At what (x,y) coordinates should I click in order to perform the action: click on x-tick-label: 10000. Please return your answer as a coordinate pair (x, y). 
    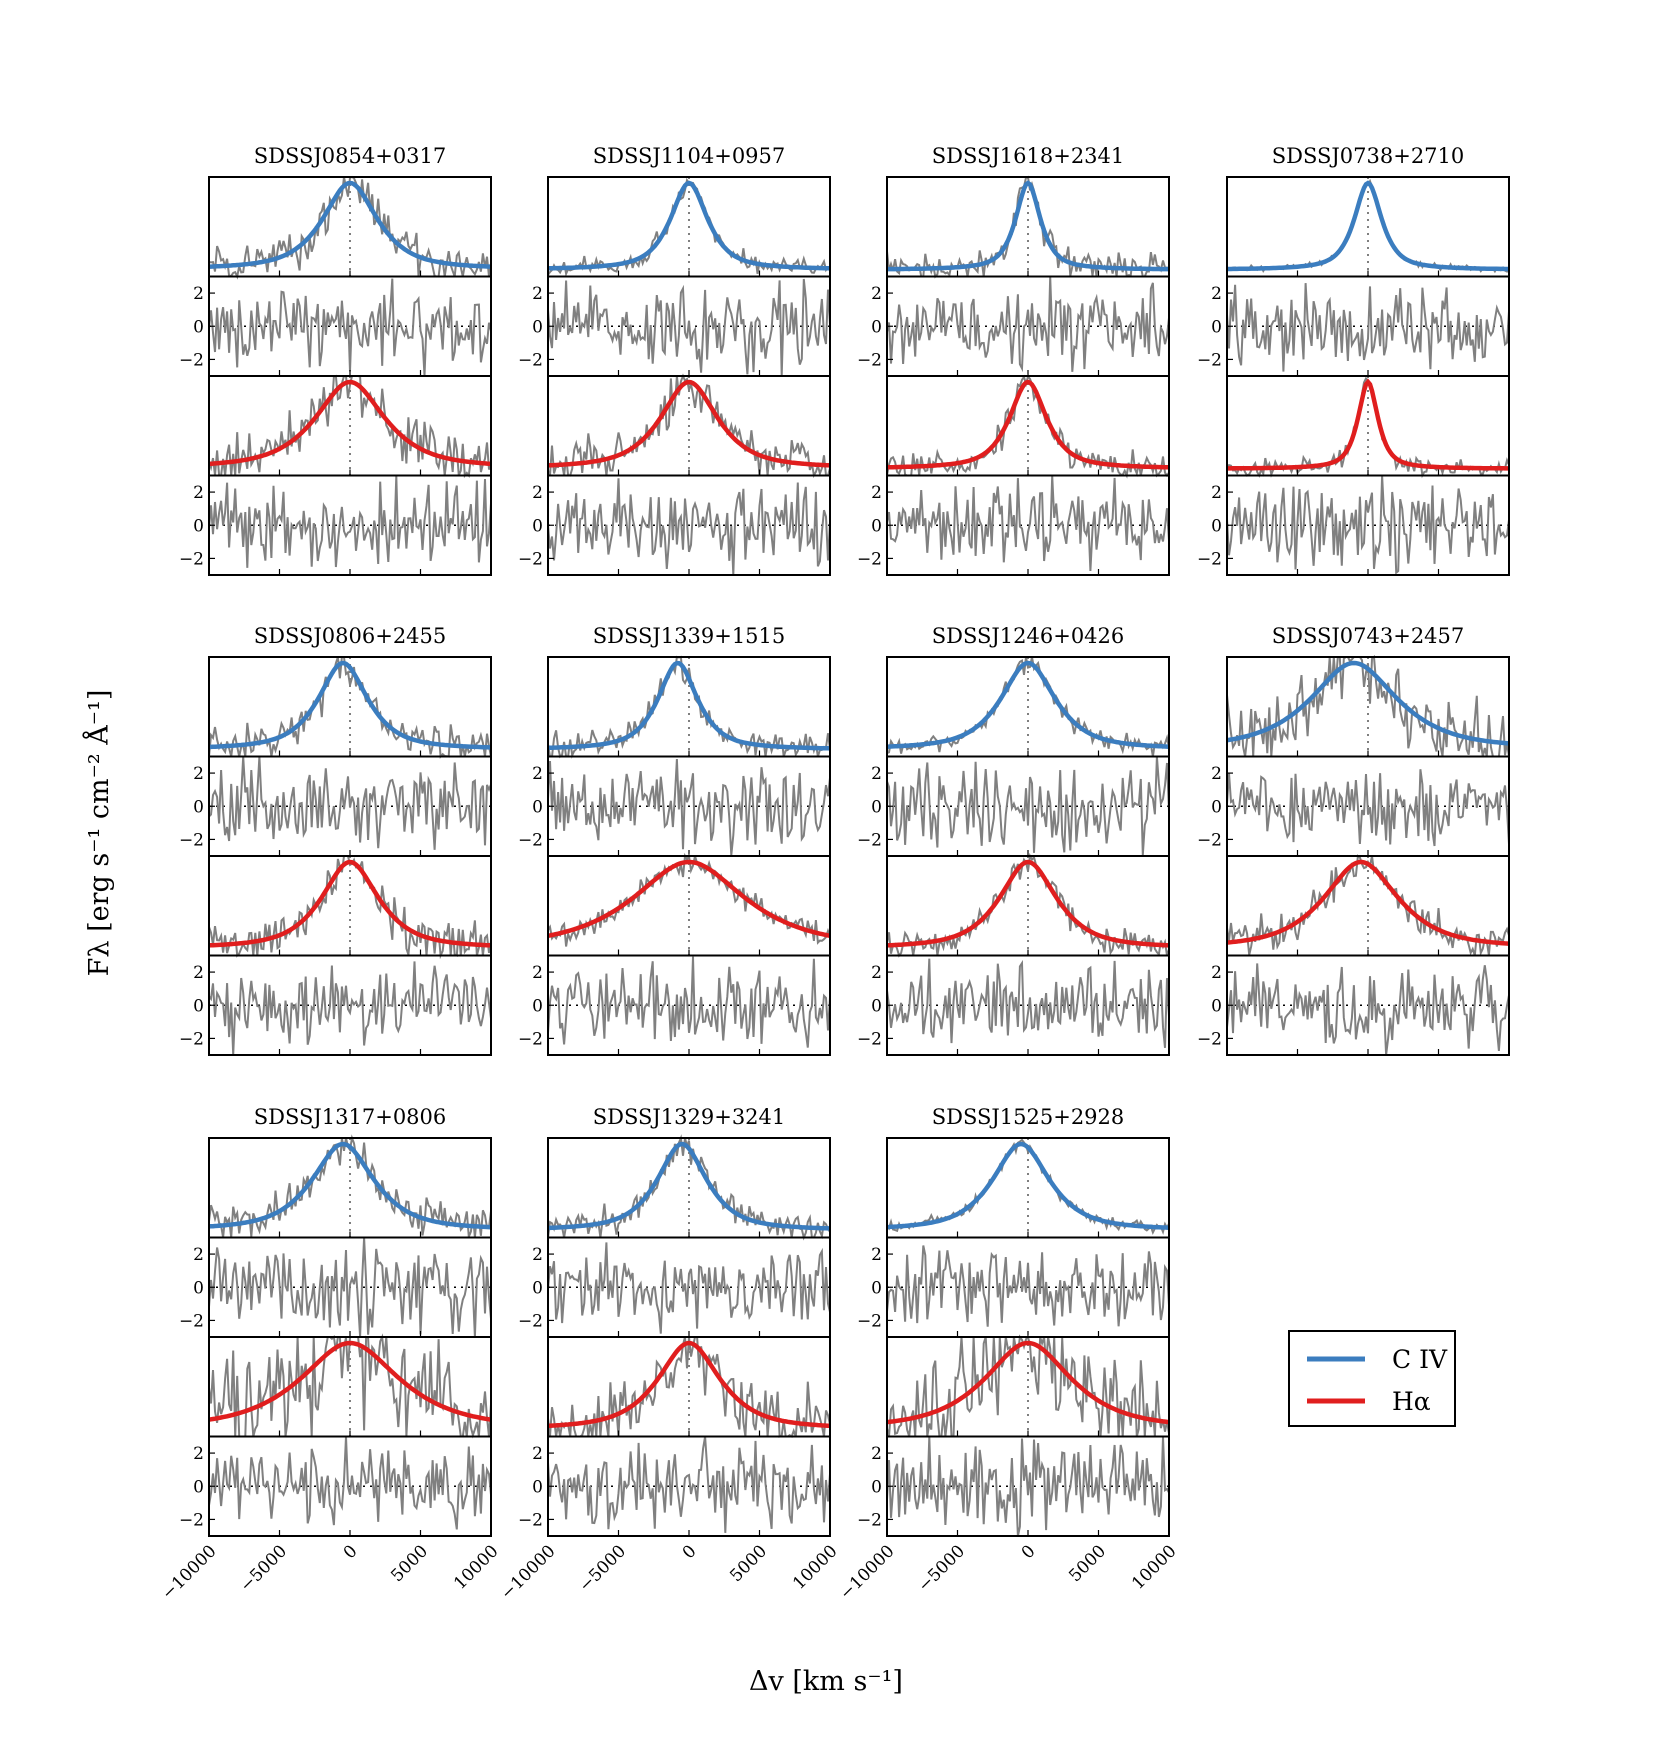
    Looking at the image, I should click on (1154, 1567).